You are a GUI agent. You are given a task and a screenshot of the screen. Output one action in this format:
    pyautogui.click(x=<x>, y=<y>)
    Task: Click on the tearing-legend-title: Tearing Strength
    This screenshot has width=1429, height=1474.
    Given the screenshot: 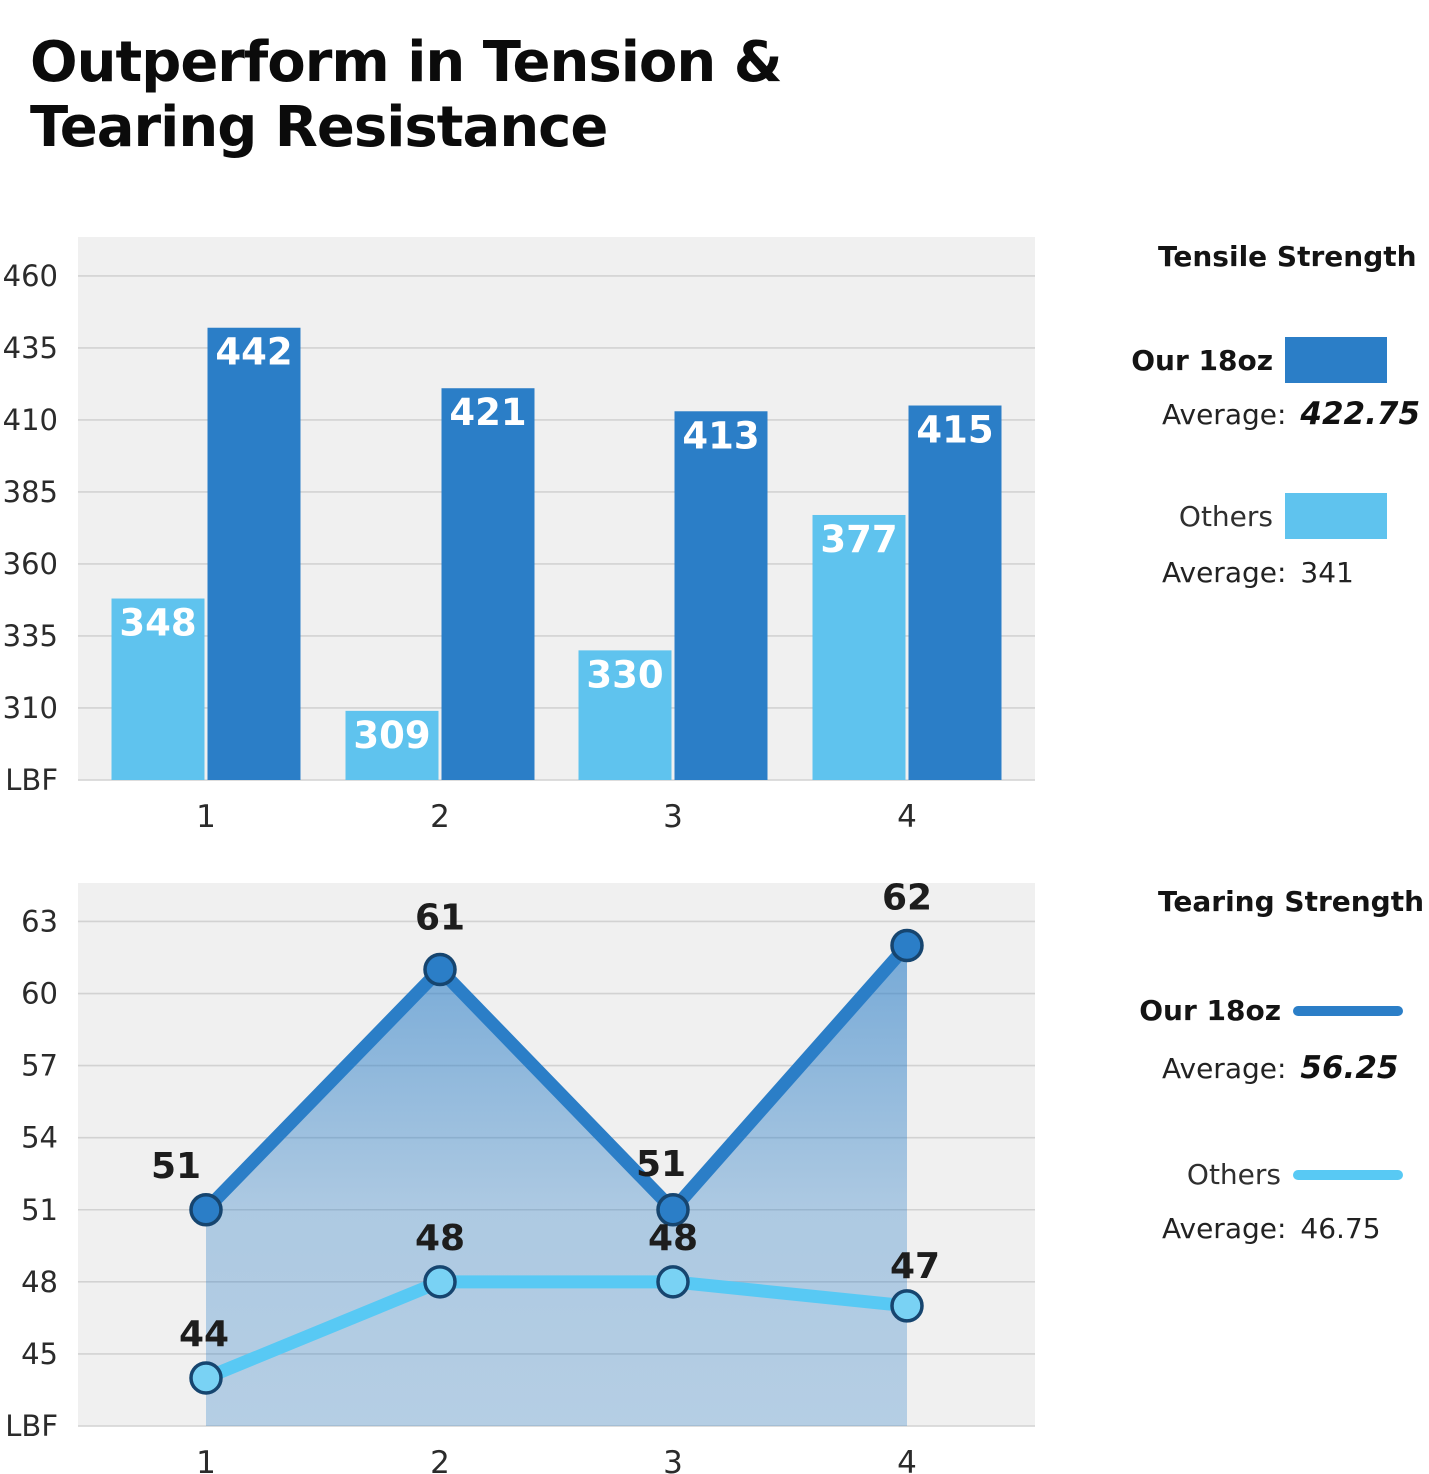 What is the action you would take?
    pyautogui.click(x=1291, y=901)
    